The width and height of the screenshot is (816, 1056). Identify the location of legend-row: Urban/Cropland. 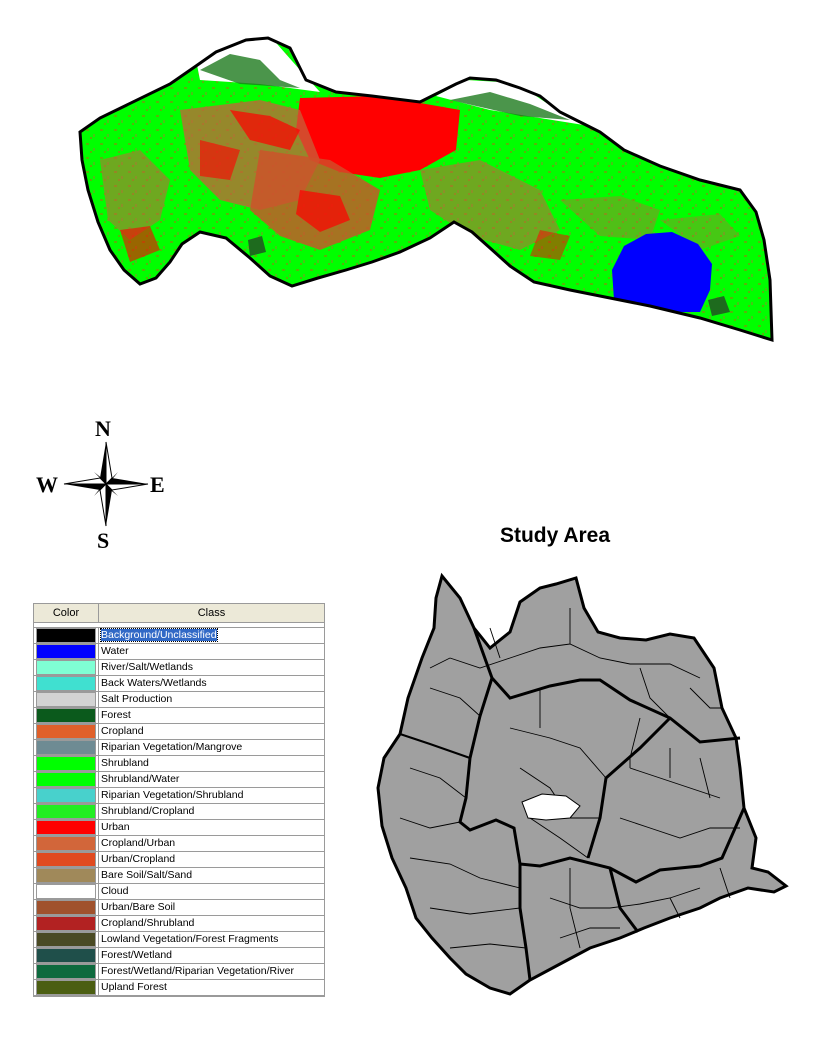
(179, 860).